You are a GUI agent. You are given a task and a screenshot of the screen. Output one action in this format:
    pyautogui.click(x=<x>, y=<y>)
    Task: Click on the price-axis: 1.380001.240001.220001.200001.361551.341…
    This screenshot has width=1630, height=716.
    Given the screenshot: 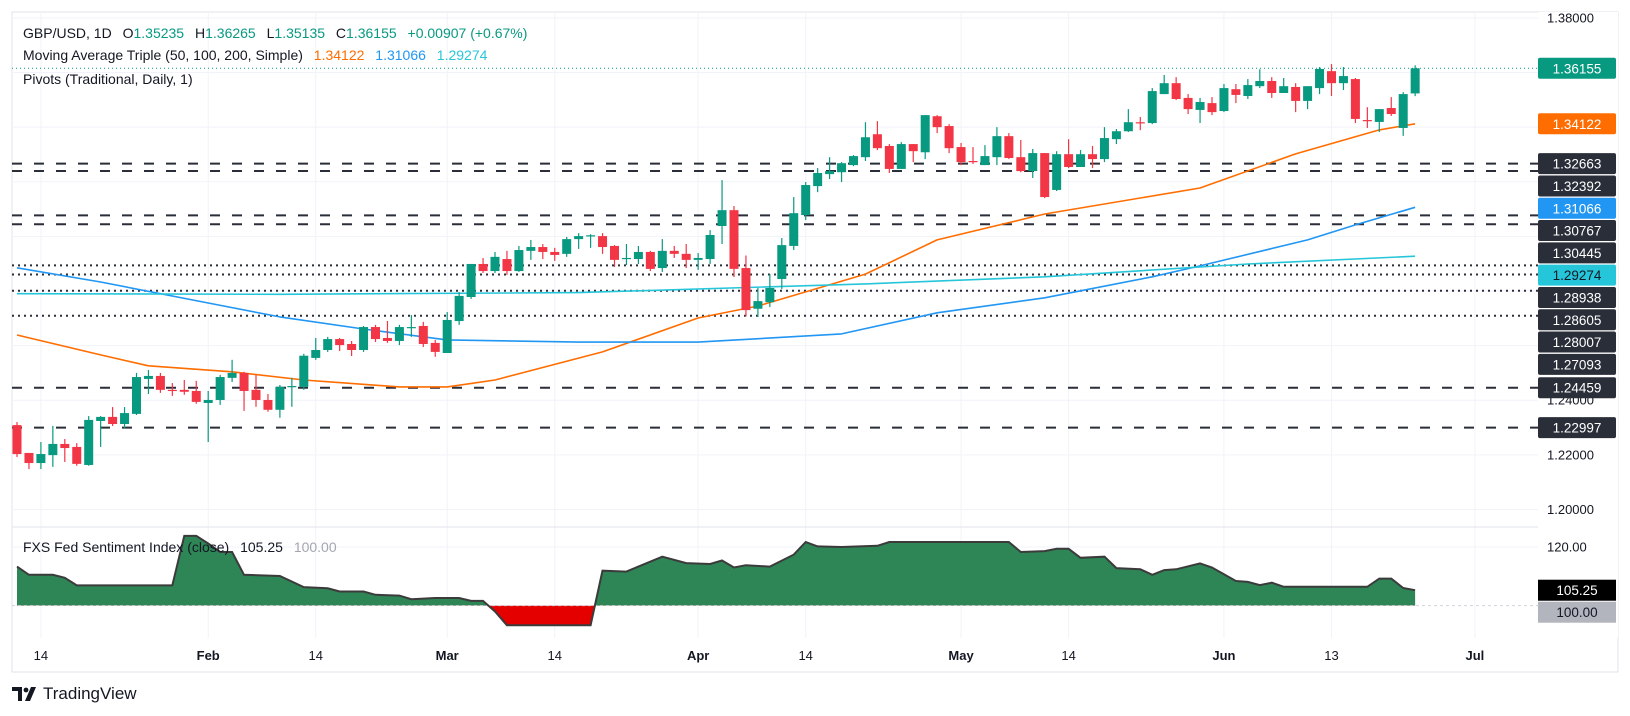 What is the action you would take?
    pyautogui.click(x=1578, y=324)
    